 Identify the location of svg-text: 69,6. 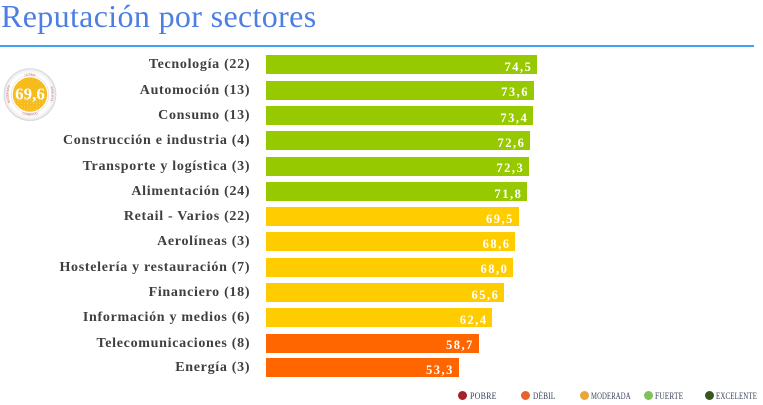
(30, 94).